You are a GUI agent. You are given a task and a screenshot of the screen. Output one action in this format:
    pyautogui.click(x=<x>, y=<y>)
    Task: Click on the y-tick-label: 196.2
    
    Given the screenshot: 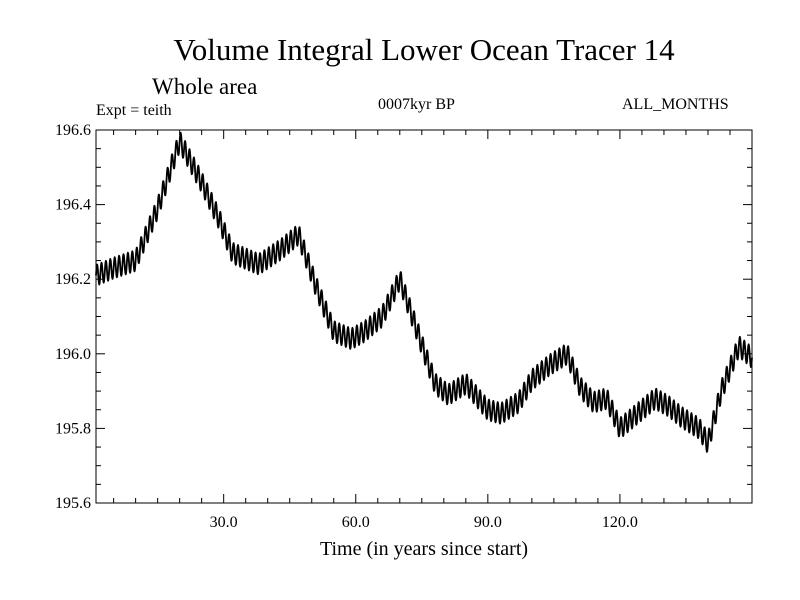 What is the action you would take?
    pyautogui.click(x=73, y=279)
    